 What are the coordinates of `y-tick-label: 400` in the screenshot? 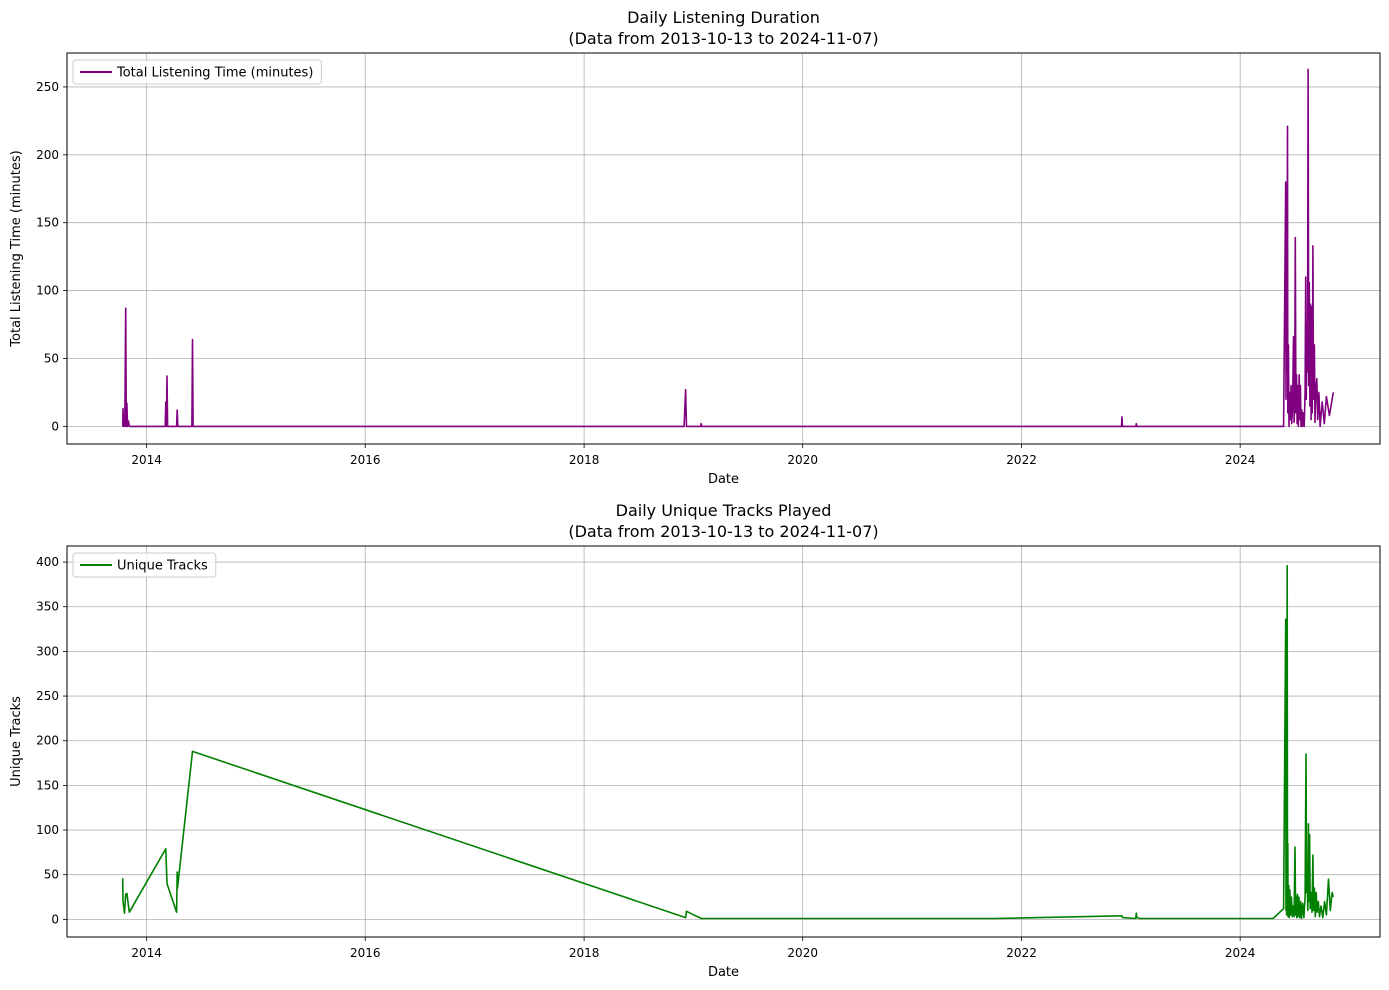 It's located at (47, 562).